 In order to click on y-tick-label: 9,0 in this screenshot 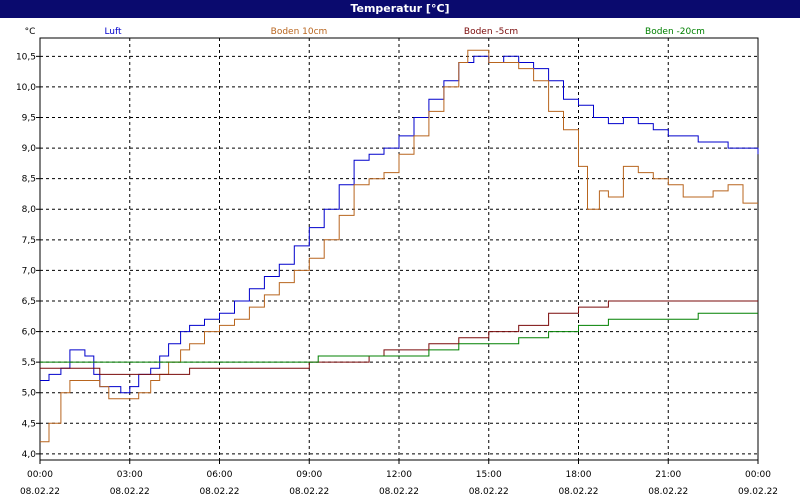, I will do `click(29, 149)`.